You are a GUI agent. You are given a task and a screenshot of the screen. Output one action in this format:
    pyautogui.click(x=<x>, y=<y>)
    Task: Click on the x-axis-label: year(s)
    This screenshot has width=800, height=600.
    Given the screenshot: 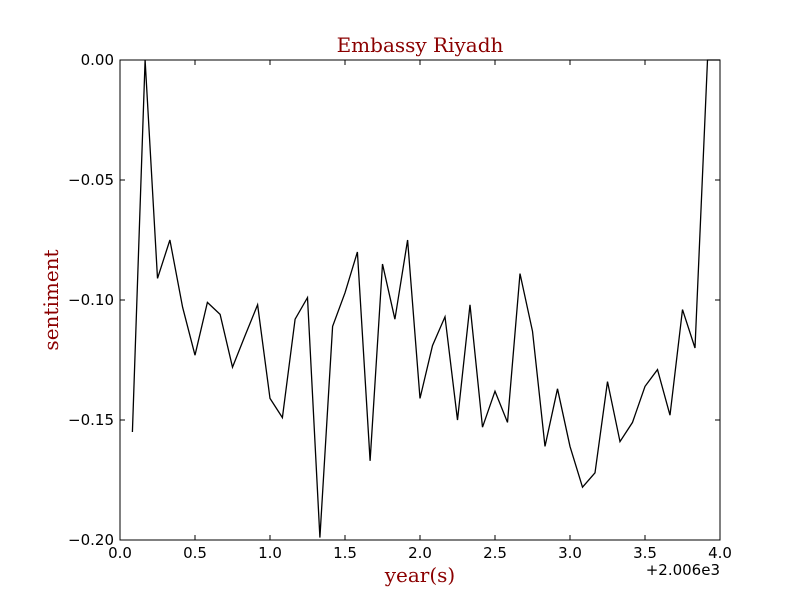 What is the action you would take?
    pyautogui.click(x=420, y=575)
    